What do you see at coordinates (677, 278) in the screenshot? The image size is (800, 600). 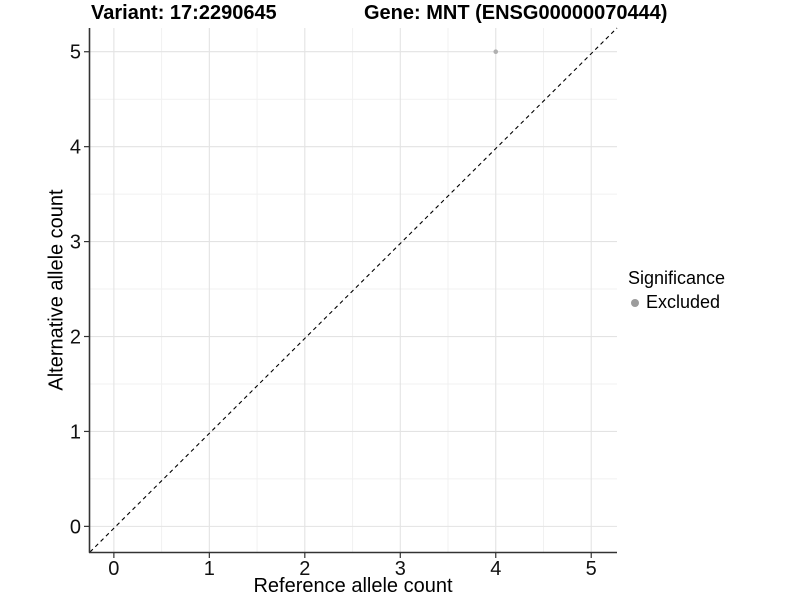 I see `legend-title: Significance` at bounding box center [677, 278].